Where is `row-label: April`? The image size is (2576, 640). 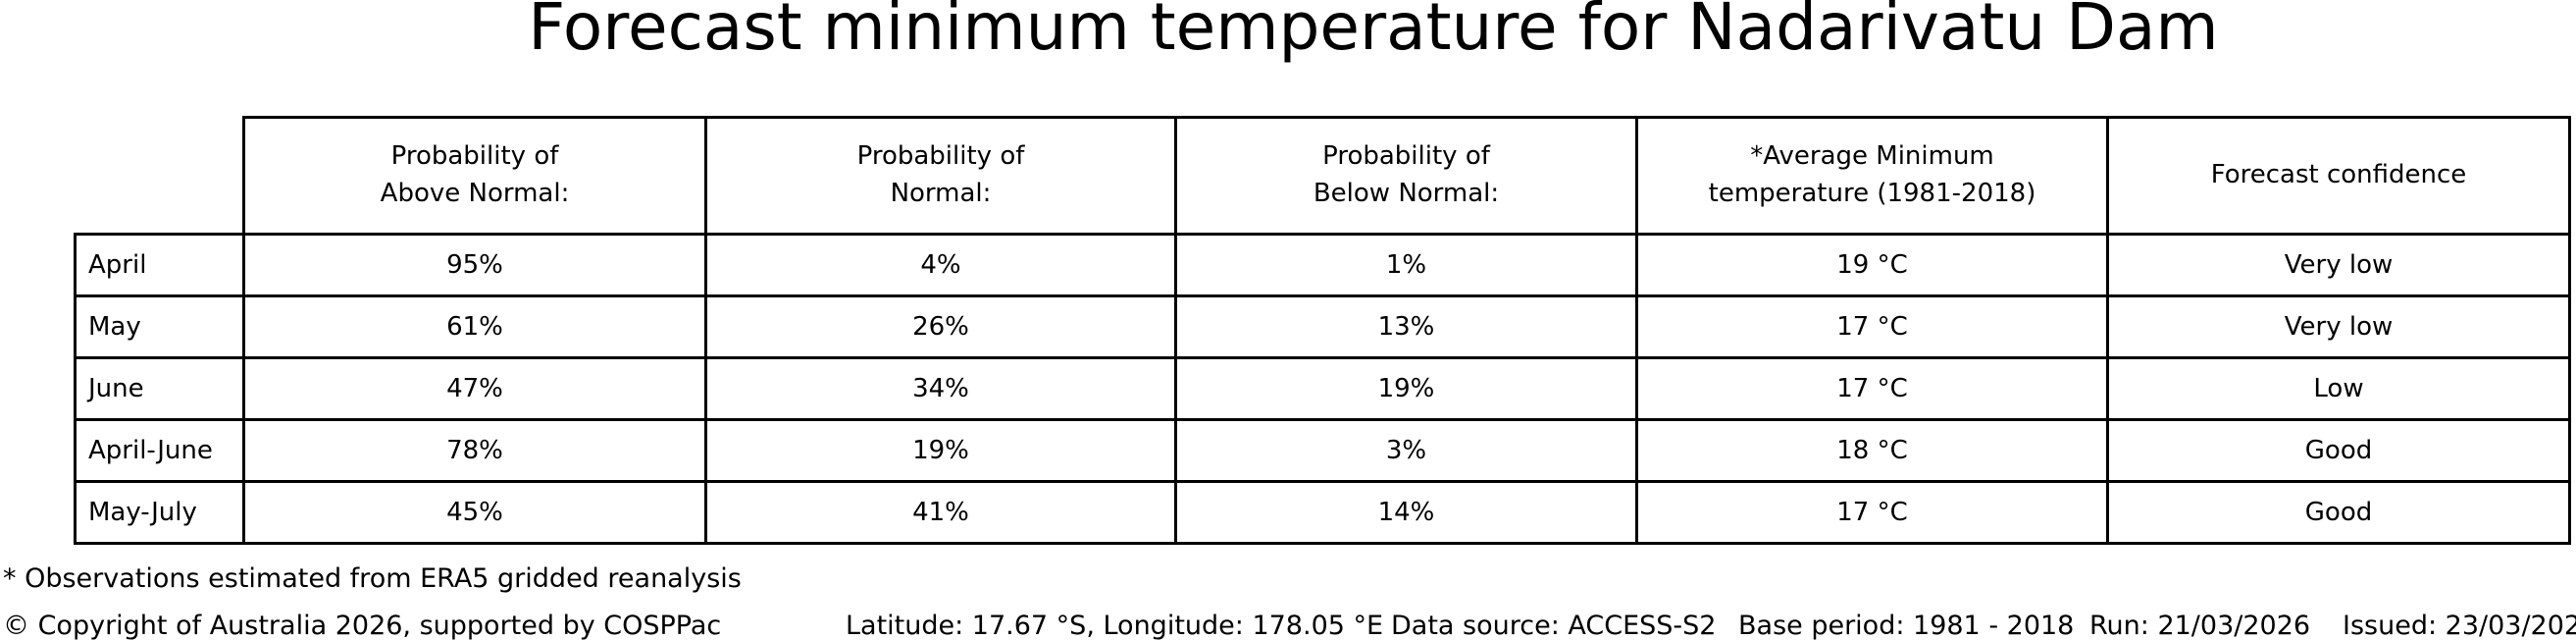 row-label: April is located at coordinates (159, 265).